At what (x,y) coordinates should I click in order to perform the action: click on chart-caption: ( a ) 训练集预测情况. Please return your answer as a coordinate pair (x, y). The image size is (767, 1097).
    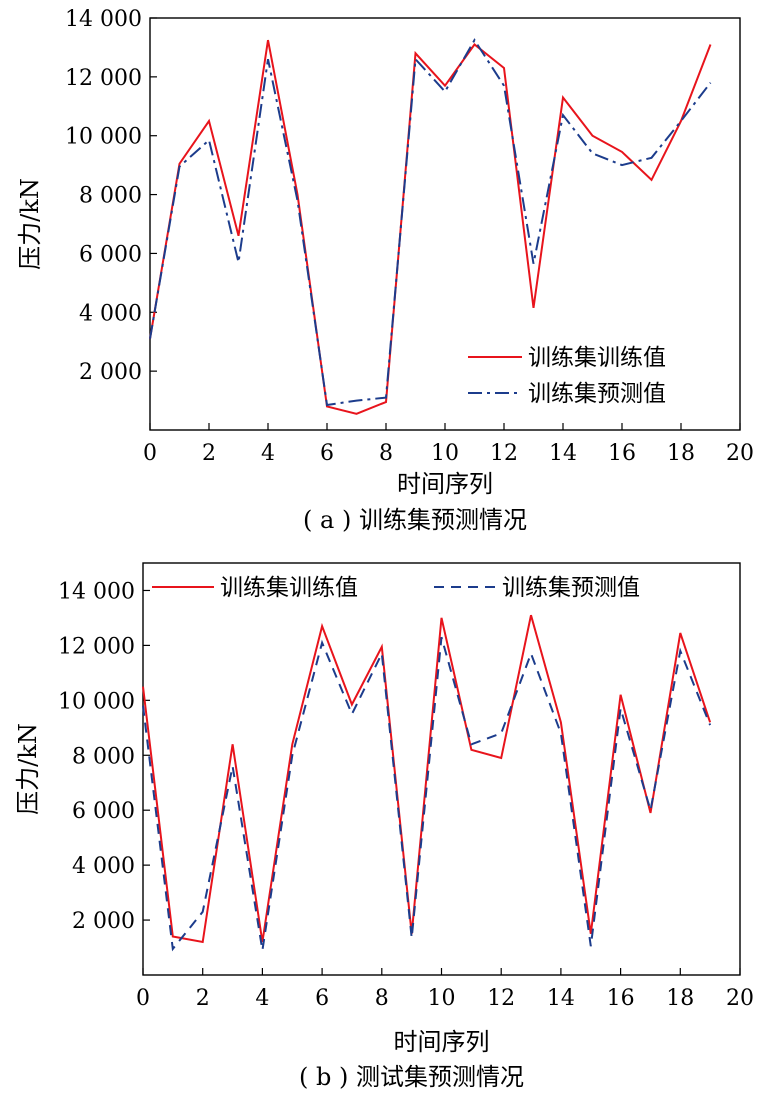
    Looking at the image, I should click on (415, 520).